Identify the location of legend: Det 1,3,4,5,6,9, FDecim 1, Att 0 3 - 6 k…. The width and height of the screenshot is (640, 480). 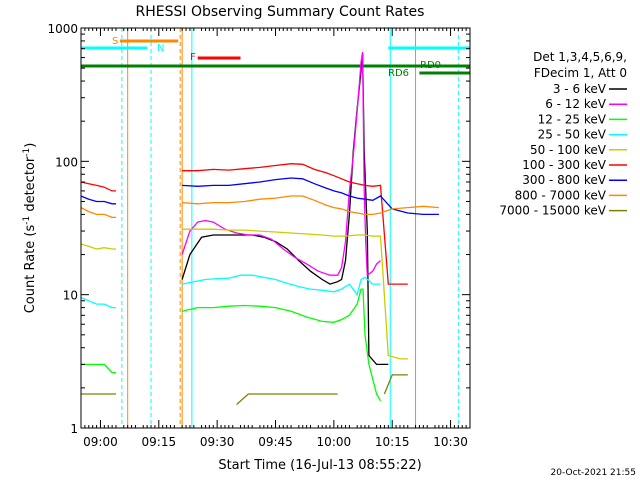
(563, 134).